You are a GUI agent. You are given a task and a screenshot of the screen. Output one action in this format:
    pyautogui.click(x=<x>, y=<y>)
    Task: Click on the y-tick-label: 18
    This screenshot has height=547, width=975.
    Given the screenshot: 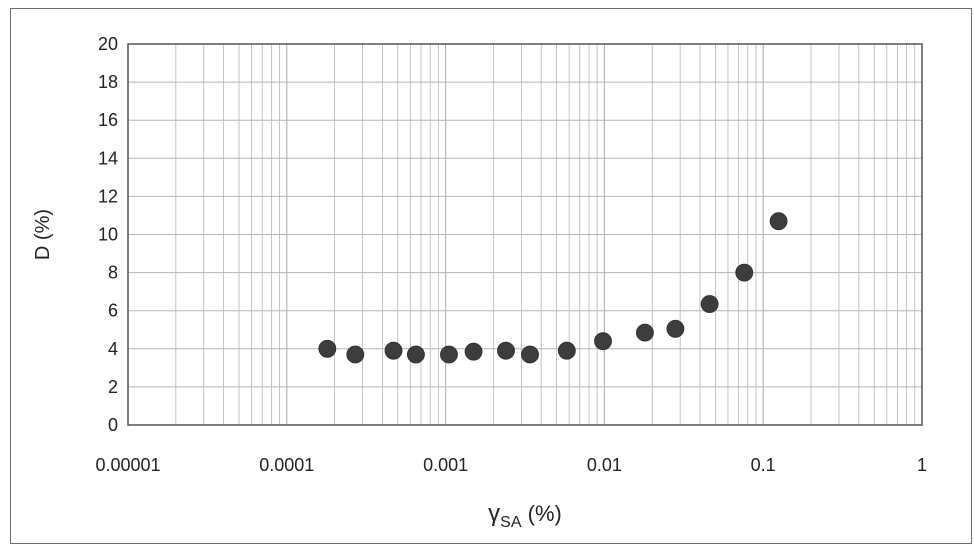 What is the action you would take?
    pyautogui.click(x=108, y=82)
    